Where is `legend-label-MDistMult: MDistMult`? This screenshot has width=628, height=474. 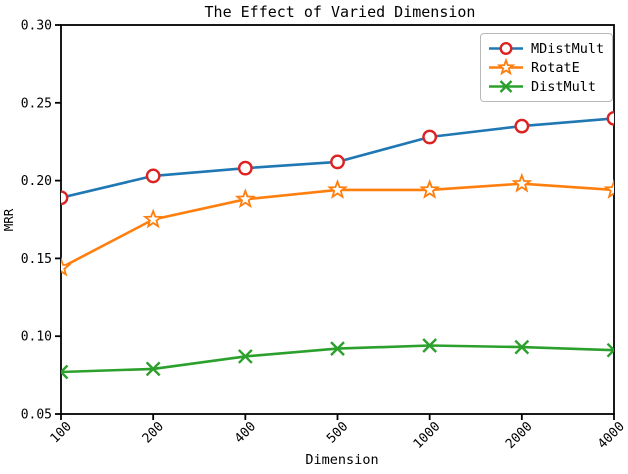 legend-label-MDistMult: MDistMult is located at coordinates (568, 48).